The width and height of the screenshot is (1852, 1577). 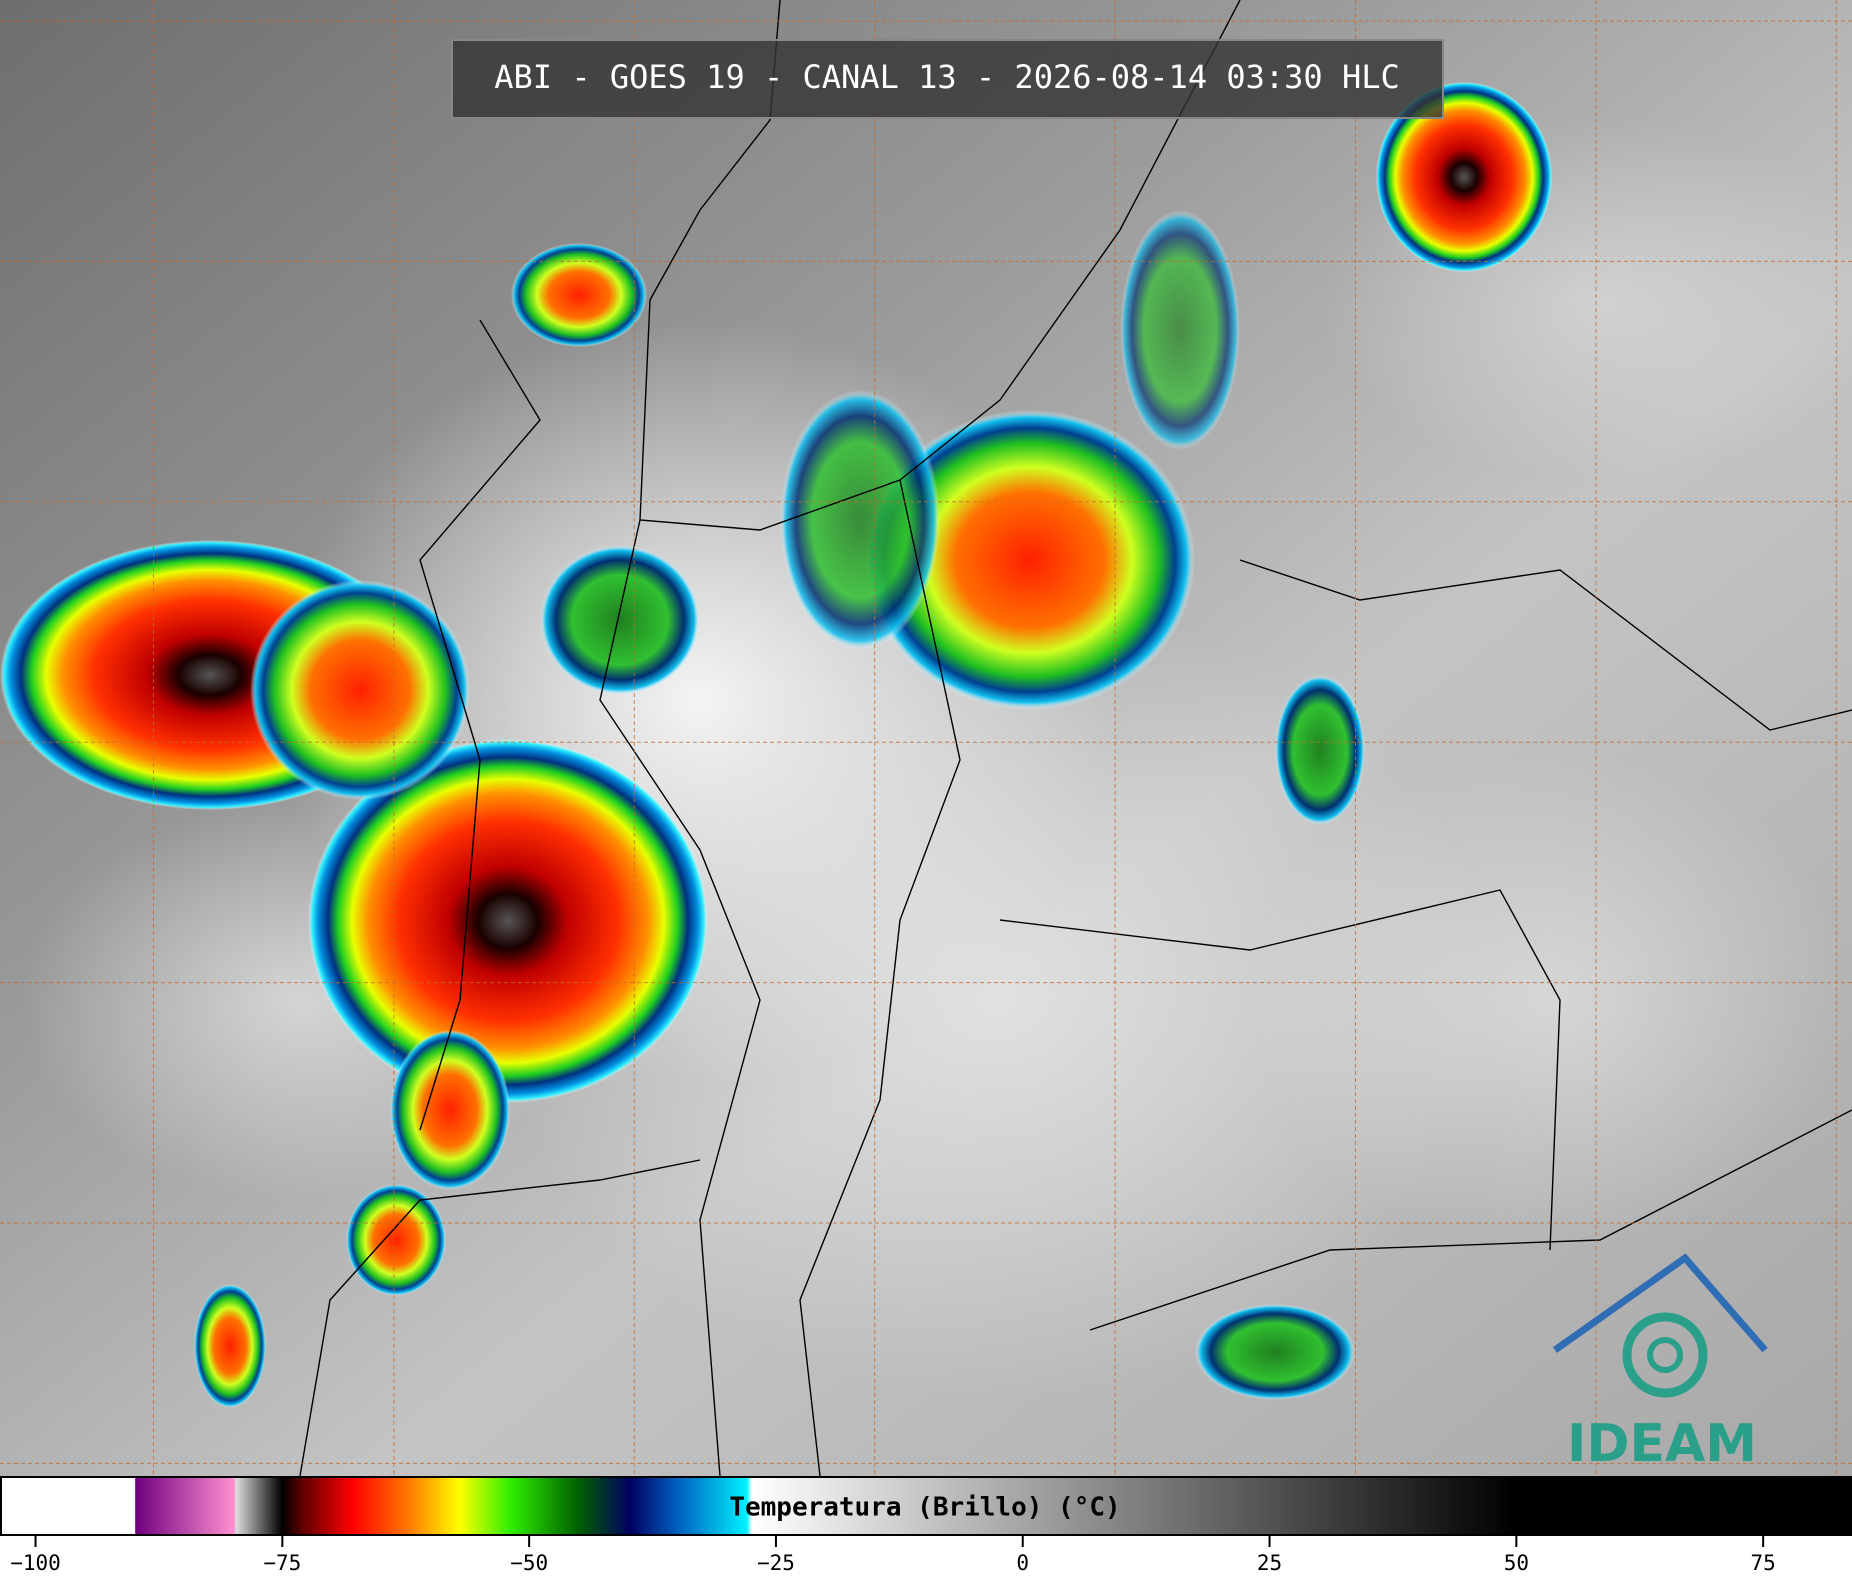 What do you see at coordinates (1516, 1563) in the screenshot?
I see `tick-label: 50` at bounding box center [1516, 1563].